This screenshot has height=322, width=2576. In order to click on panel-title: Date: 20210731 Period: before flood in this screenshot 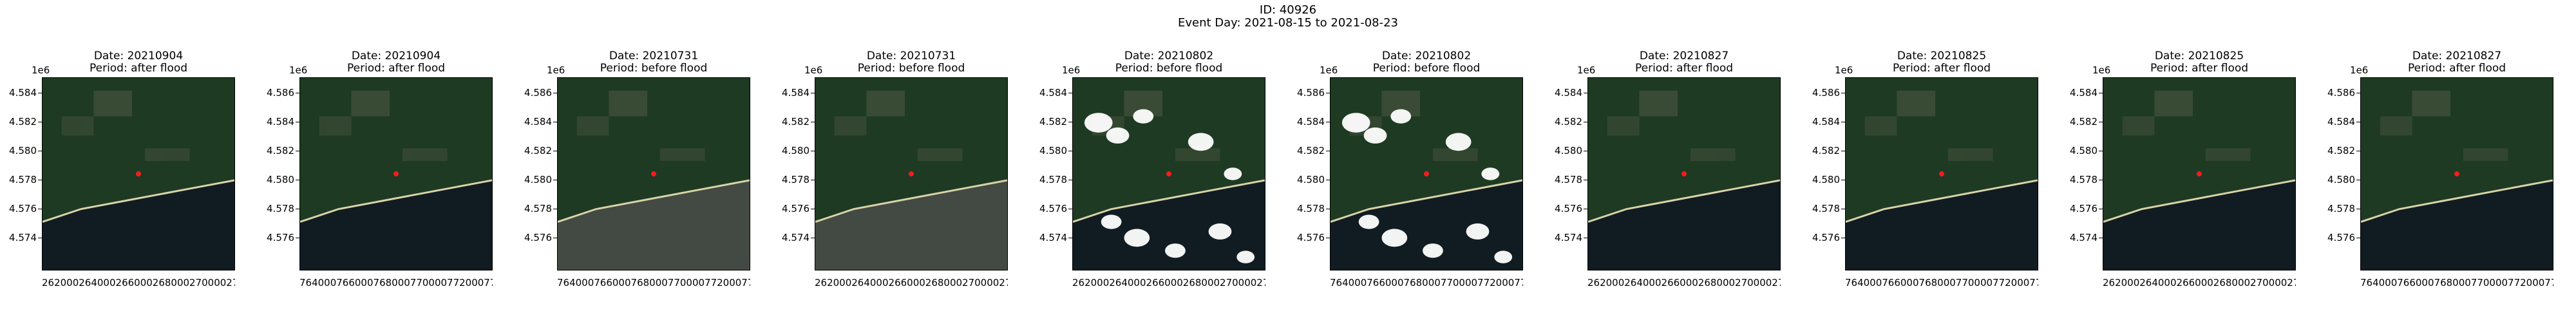, I will do `click(653, 62)`.